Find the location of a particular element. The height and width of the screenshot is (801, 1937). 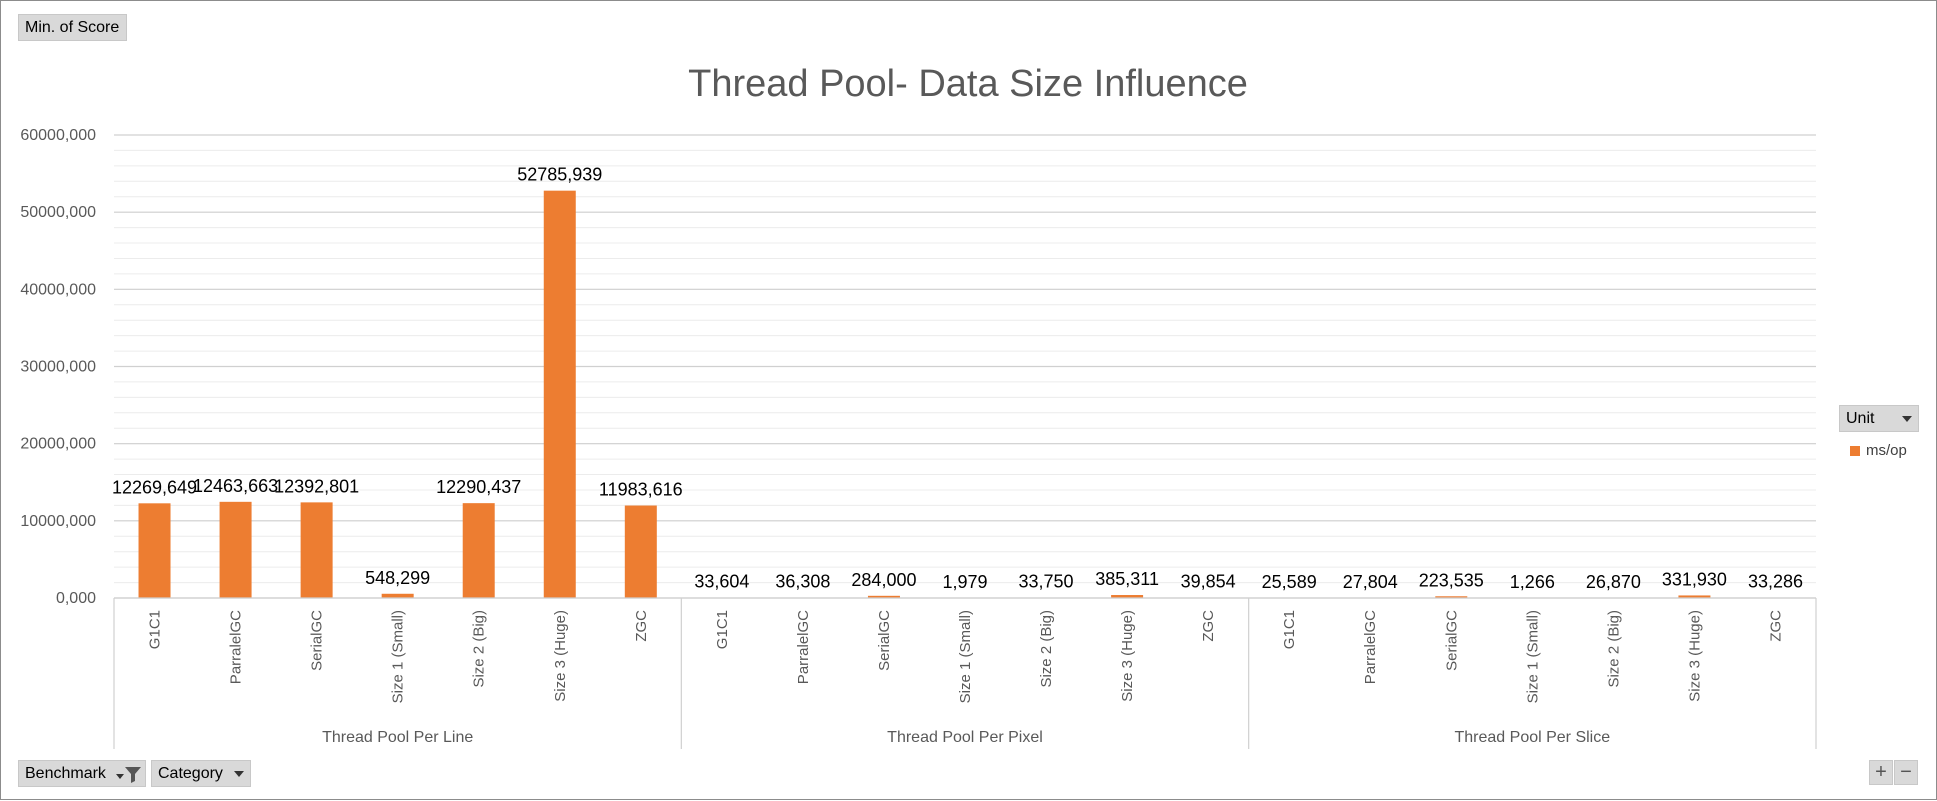

data-label: 331,930 is located at coordinates (1694, 579).